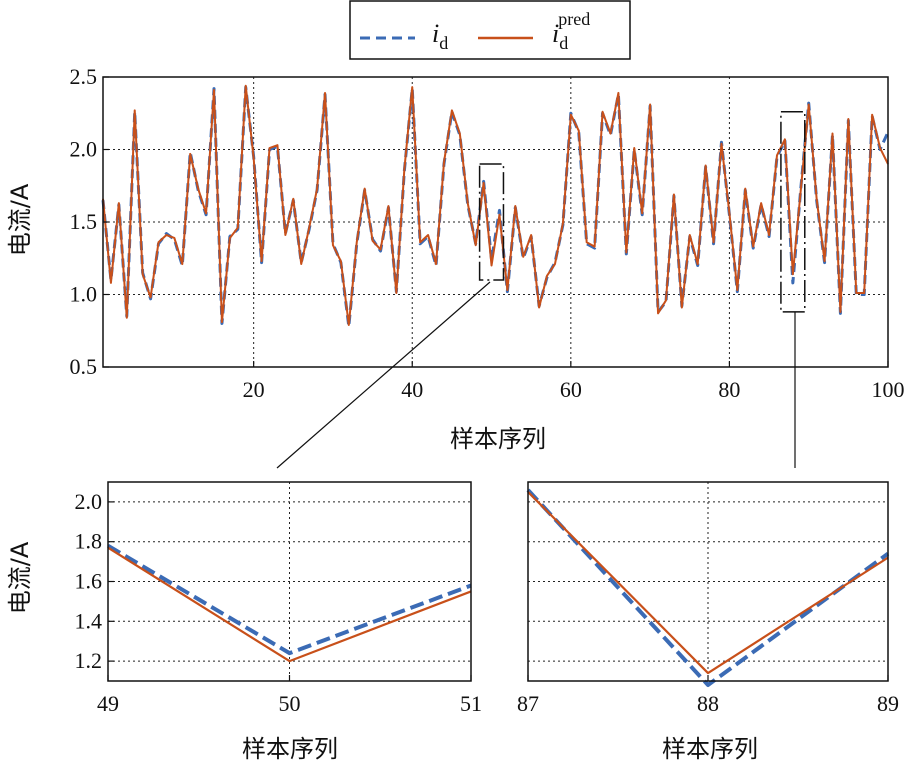 This screenshot has height=766, width=913. I want to click on y-tick-label: 1.6, so click(89, 581).